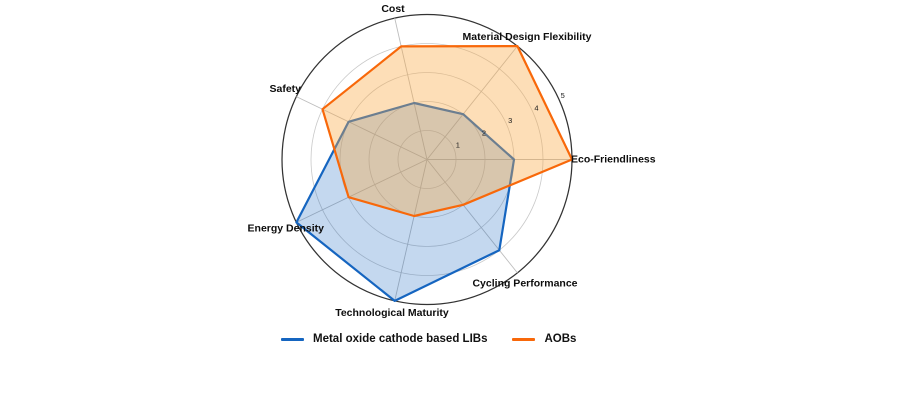  What do you see at coordinates (613, 160) in the screenshot?
I see `axis-label-eco-friendliness: Eco-Friendliness` at bounding box center [613, 160].